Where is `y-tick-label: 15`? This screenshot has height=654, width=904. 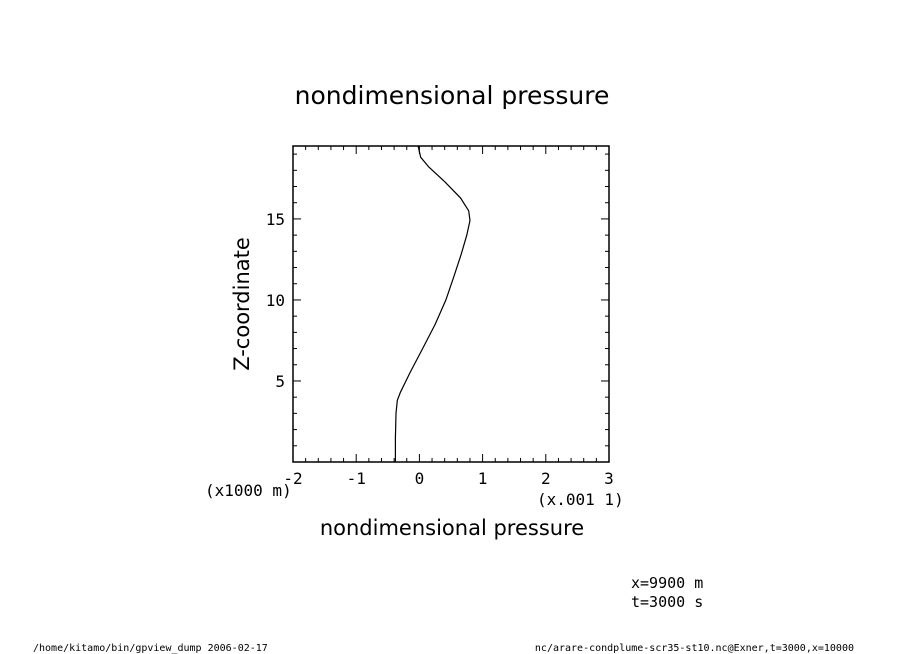 y-tick-label: 15 is located at coordinates (275, 219).